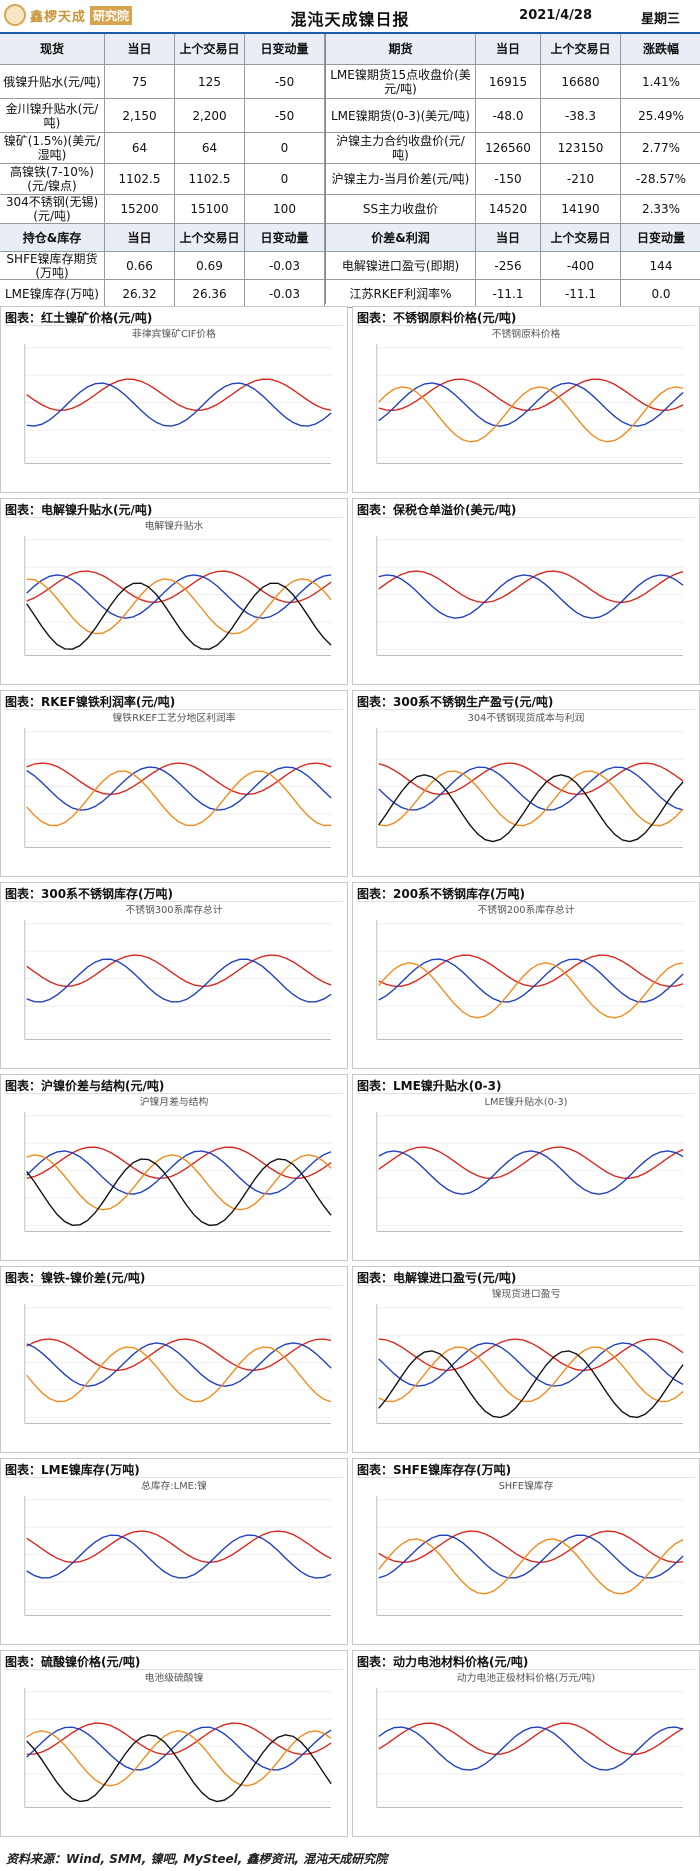 This screenshot has height=1871, width=700. What do you see at coordinates (52, 209) in the screenshot?
I see `table-row-name: 304不锈钢(无锡)(元/吨)` at bounding box center [52, 209].